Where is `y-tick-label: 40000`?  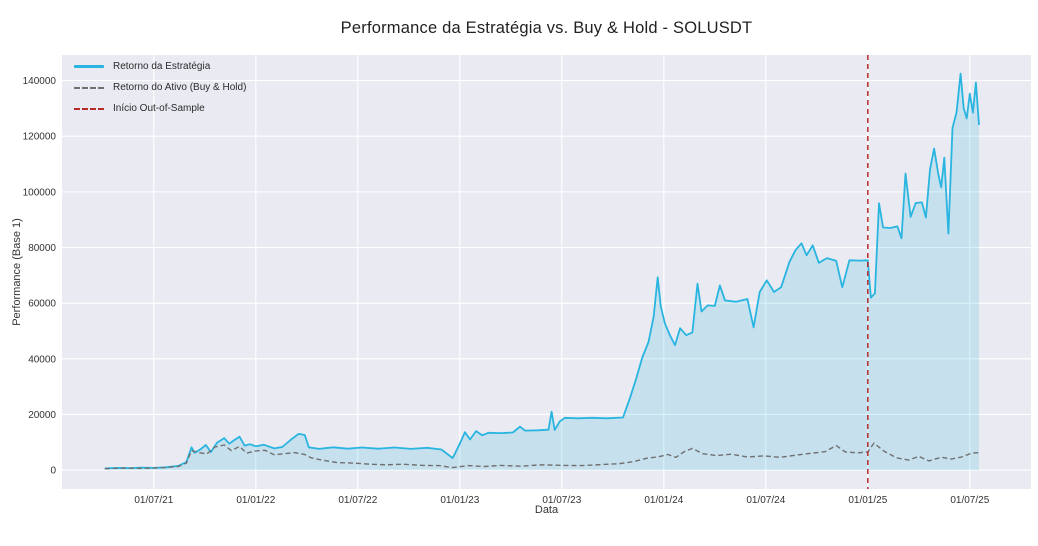
y-tick-label: 40000 is located at coordinates (42, 359).